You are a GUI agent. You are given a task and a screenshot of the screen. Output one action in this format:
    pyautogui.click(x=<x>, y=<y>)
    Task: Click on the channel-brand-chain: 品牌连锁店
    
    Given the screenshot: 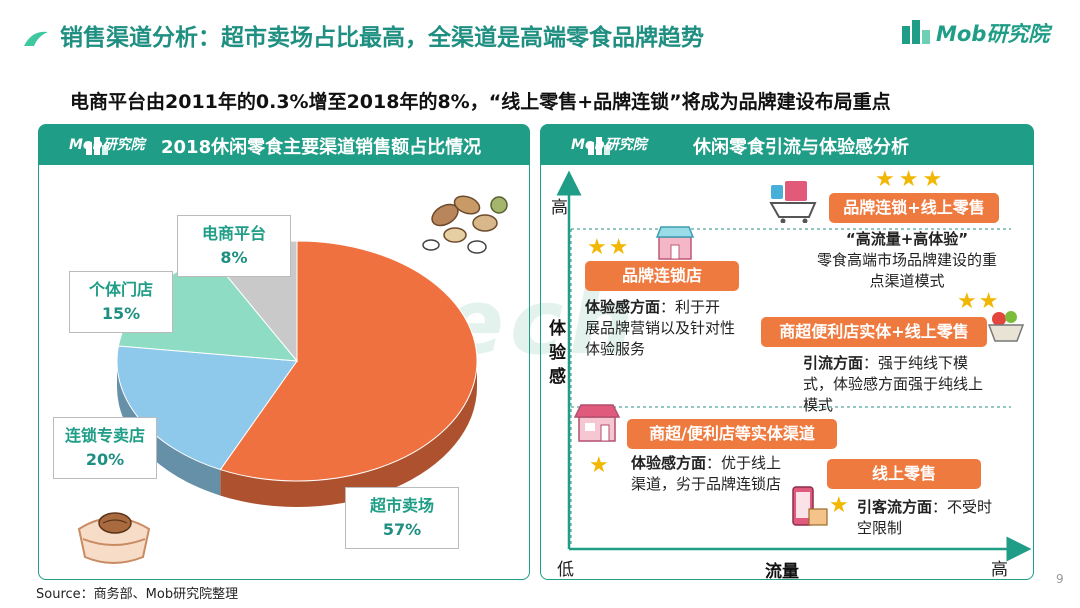 What is the action you would take?
    pyautogui.click(x=662, y=276)
    